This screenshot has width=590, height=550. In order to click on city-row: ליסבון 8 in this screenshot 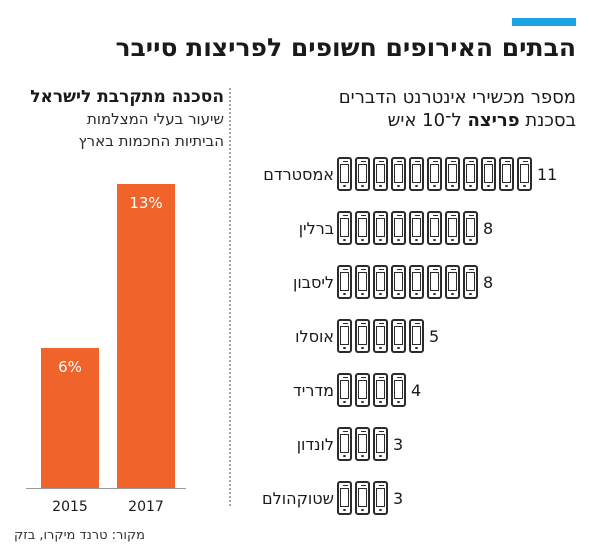, I will do `click(295, 283)`.